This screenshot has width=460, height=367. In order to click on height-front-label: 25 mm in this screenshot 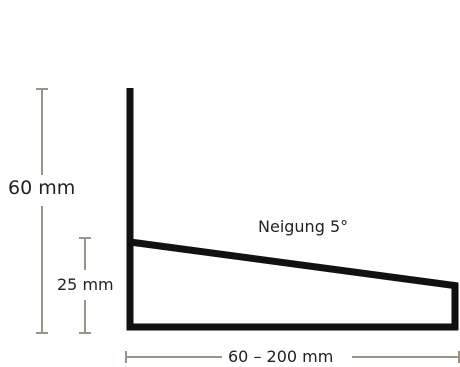, I will do `click(85, 284)`.